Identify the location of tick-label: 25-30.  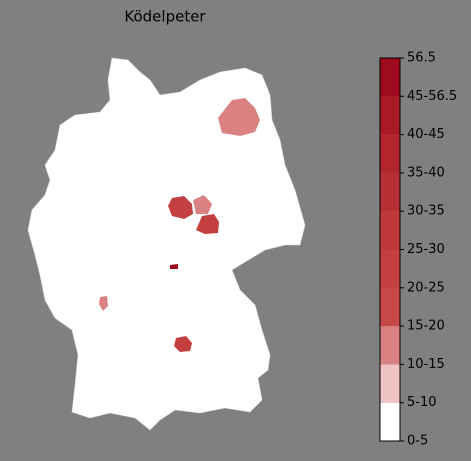
(426, 249).